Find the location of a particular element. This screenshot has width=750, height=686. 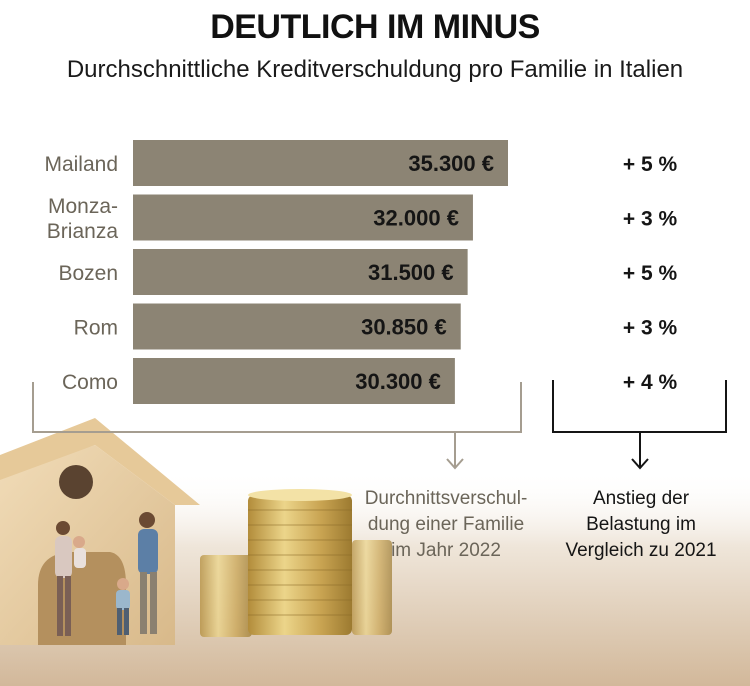

value-label-4: 30.300 € is located at coordinates (398, 381).